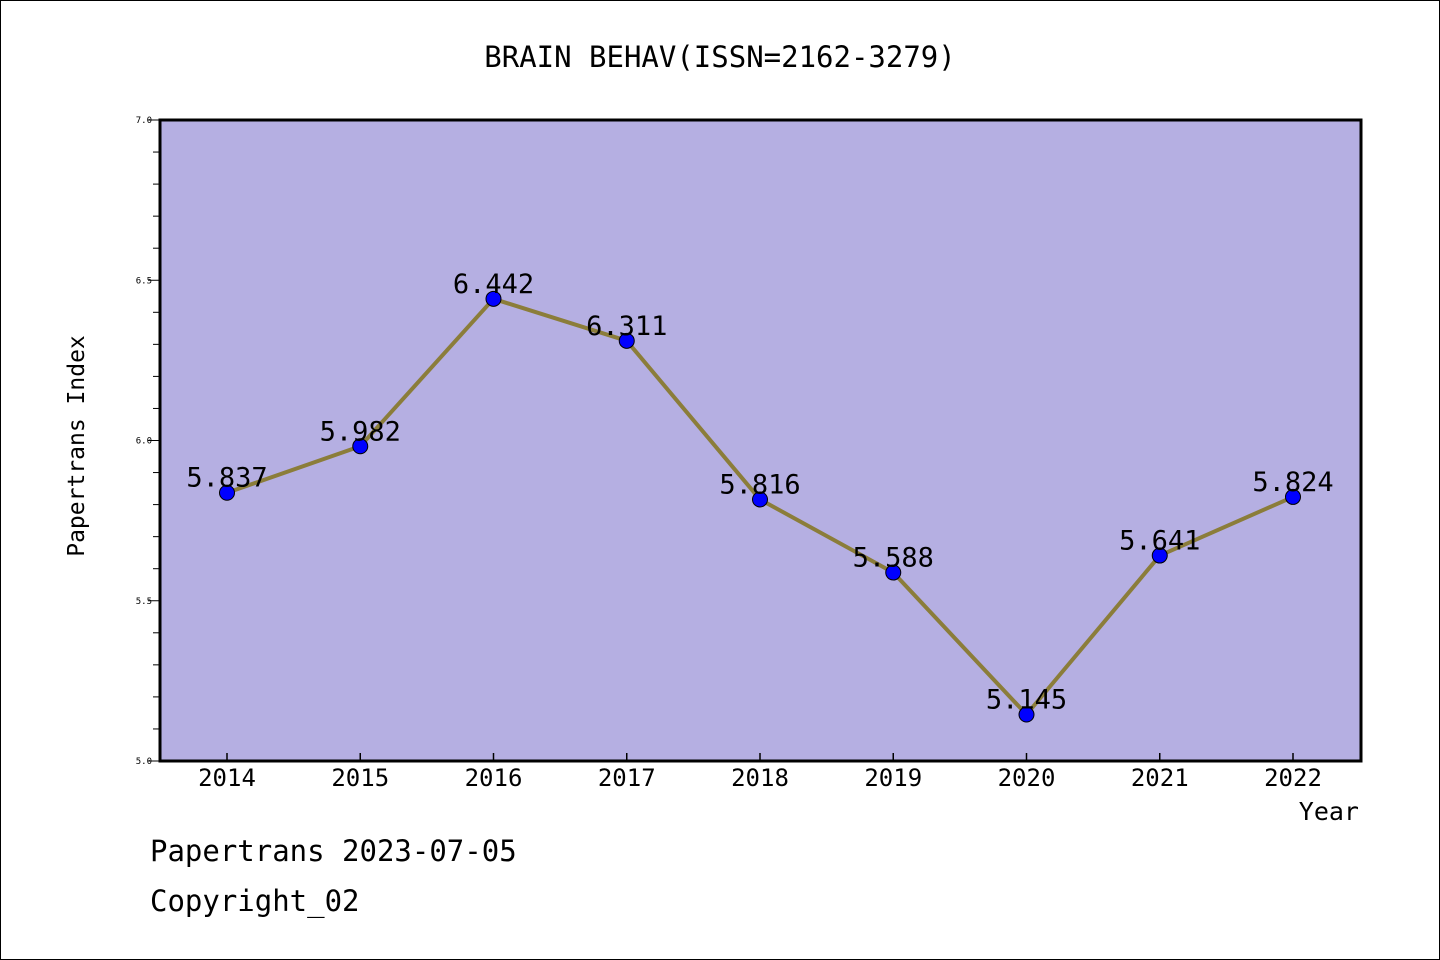 This screenshot has width=1440, height=960. Describe the element at coordinates (1292, 482) in the screenshot. I see `data-label: 5.824` at that location.